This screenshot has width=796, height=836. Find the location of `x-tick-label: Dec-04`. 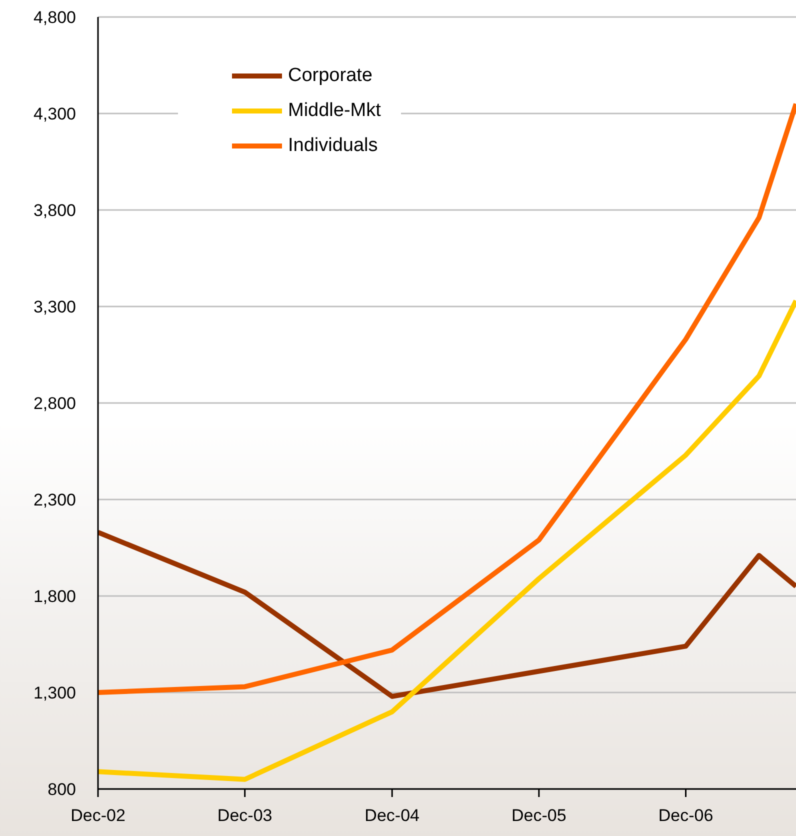

x-tick-label: Dec-04 is located at coordinates (392, 816).